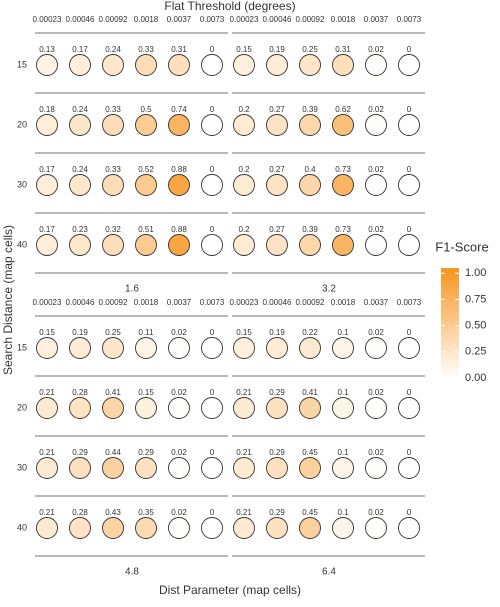 Image resolution: width=500 pixels, height=607 pixels. Describe the element at coordinates (475, 299) in the screenshot. I see `colorbar-label: 0.75` at that location.